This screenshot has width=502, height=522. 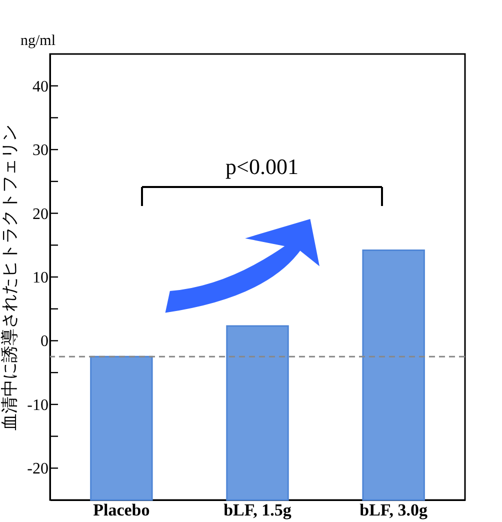 I want to click on y-axis-title: 血清中に誘導されたヒトラクトフェリン, so click(x=10, y=277).